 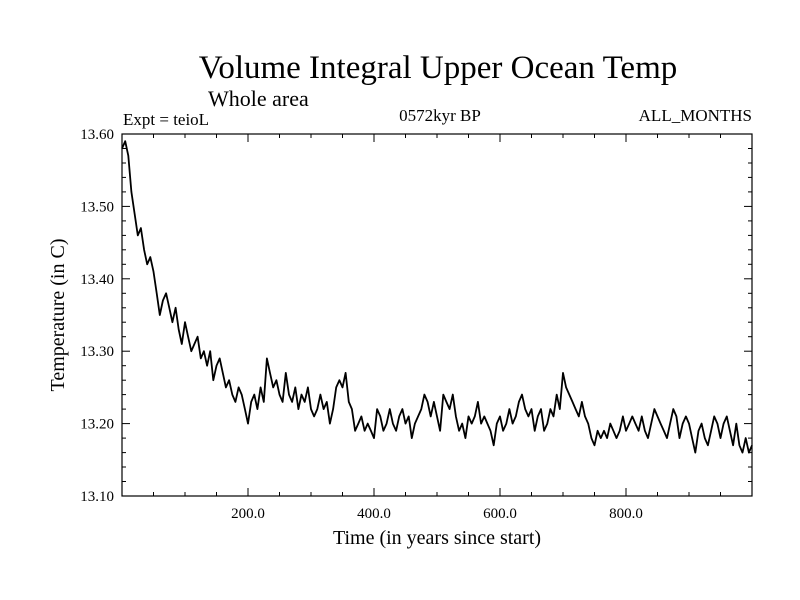 What do you see at coordinates (97, 135) in the screenshot?
I see `y-tick-label: 13.60` at bounding box center [97, 135].